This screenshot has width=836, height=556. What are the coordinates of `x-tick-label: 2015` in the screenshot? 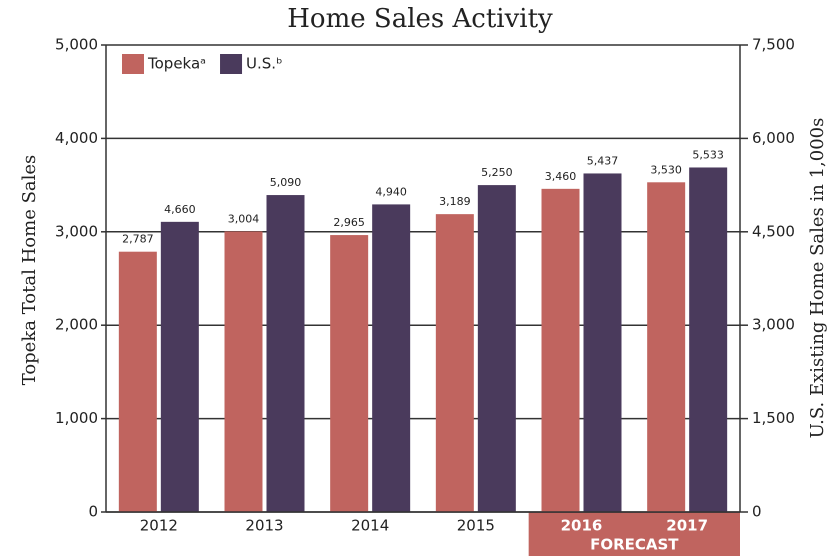 It's located at (476, 526).